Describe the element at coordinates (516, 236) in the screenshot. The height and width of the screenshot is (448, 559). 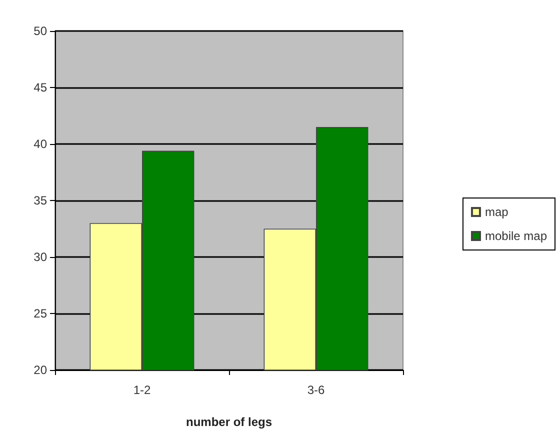
I see `legend-label: mobile map` at that location.